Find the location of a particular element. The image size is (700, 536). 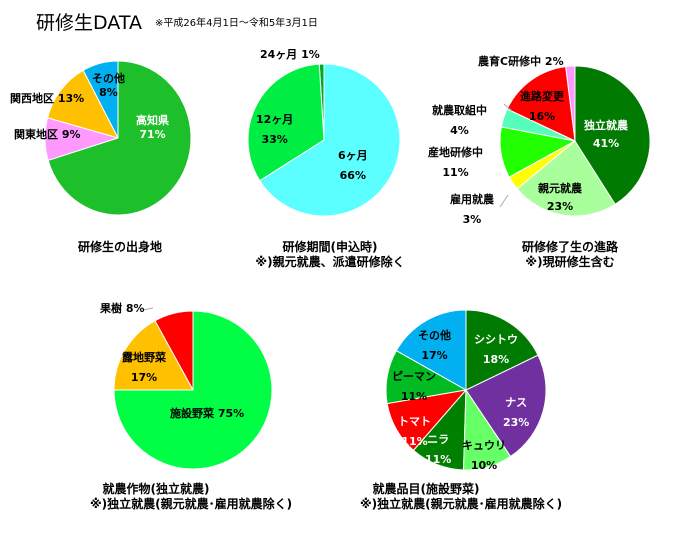

caption-items: 就農品目(施設野菜) ※)独立就農(親元就農･雇用就農除く) is located at coordinates (461, 496).